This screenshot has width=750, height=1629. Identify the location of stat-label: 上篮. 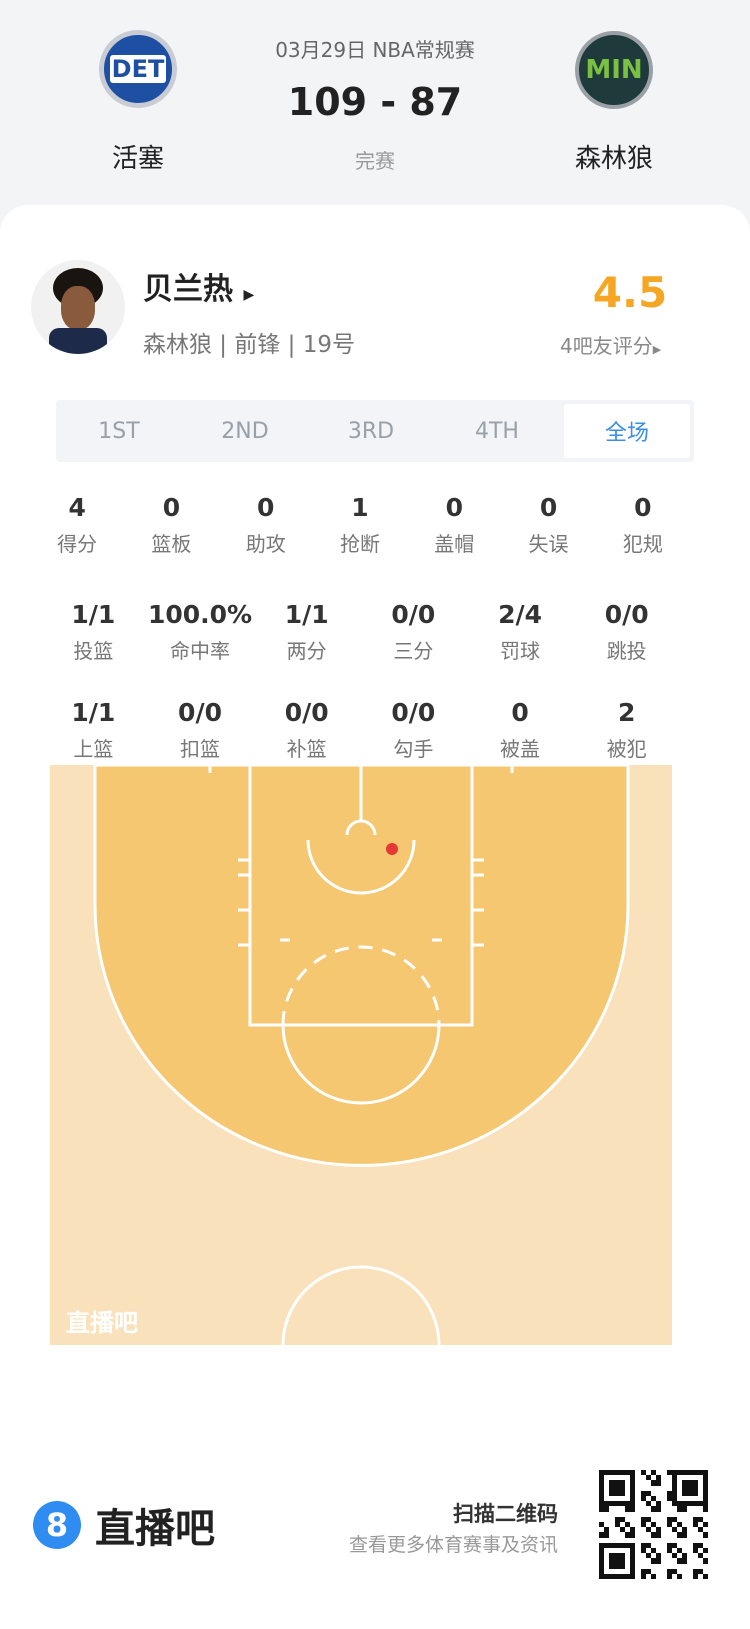
(93, 749).